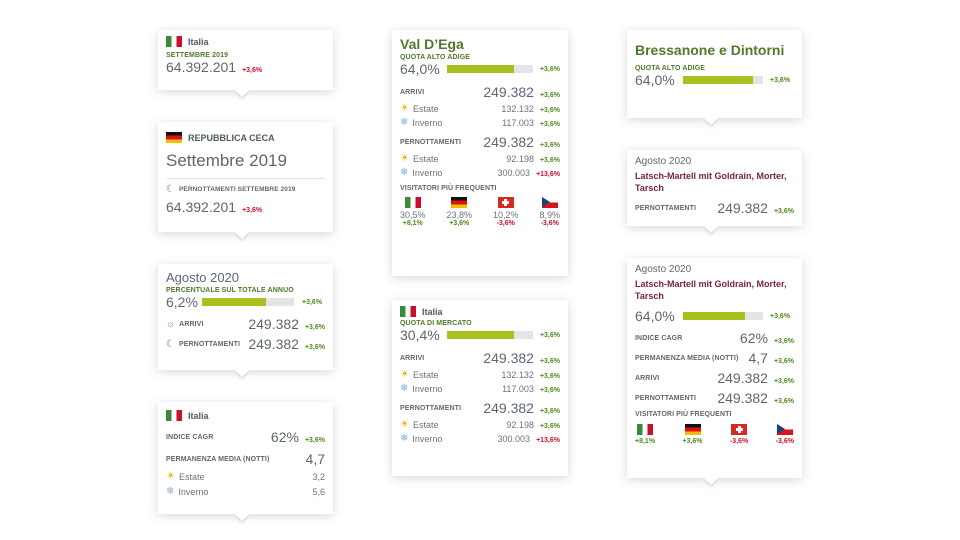 This screenshot has width=960, height=540. Describe the element at coordinates (245, 60) in the screenshot. I see `card-italia-settembre: Italia SETTEMBRE 2019 64.392.201 +3,6%` at that location.